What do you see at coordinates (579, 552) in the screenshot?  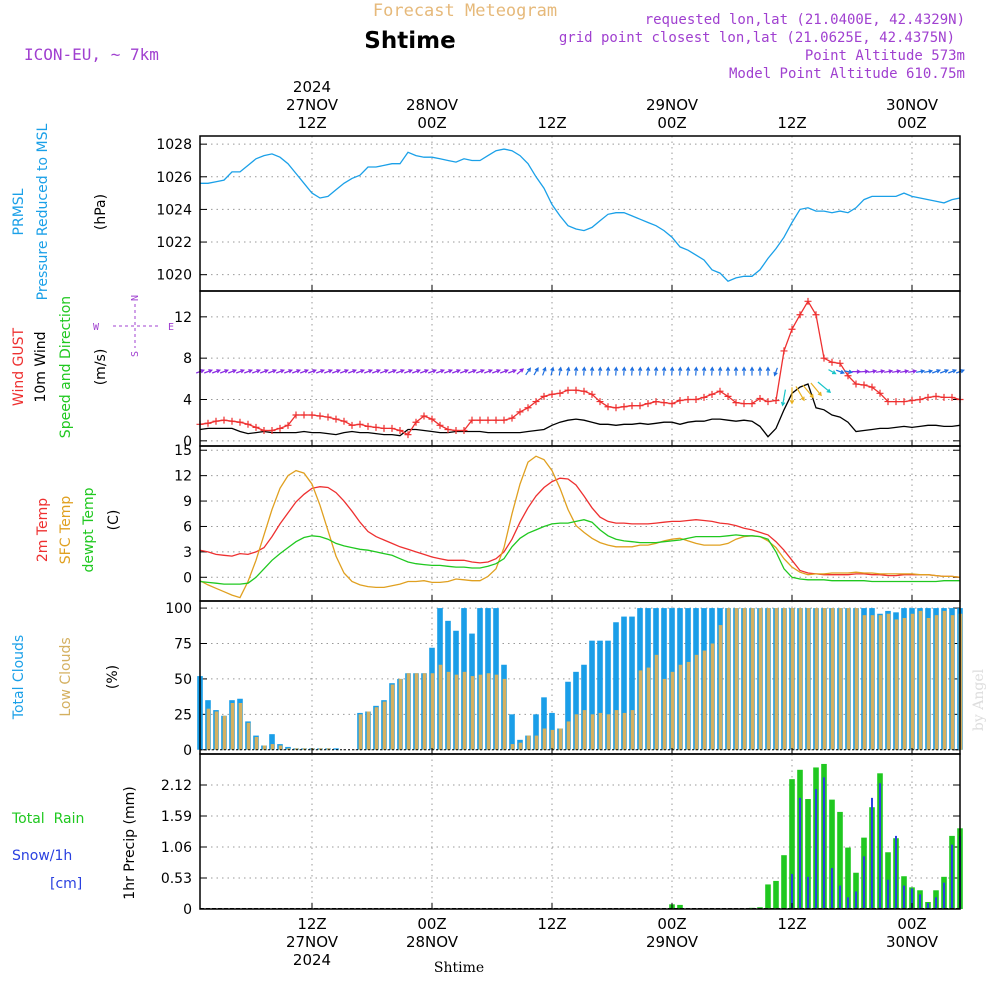 I see `temp-line` at bounding box center [579, 552].